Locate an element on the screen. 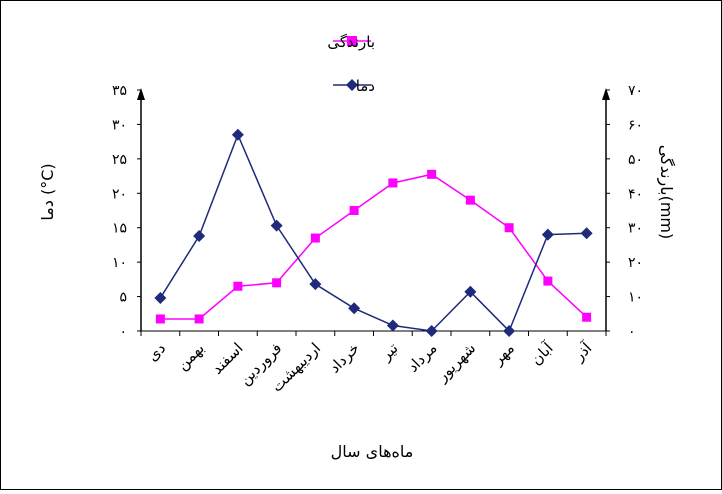 The height and width of the screenshot is (494, 722). legend-marker-rain is located at coordinates (352, 41).